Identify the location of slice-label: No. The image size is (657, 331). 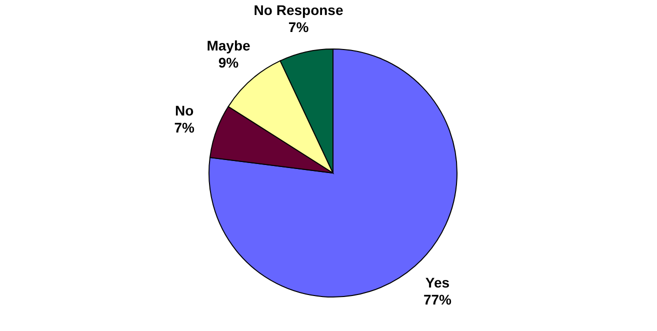
(184, 110).